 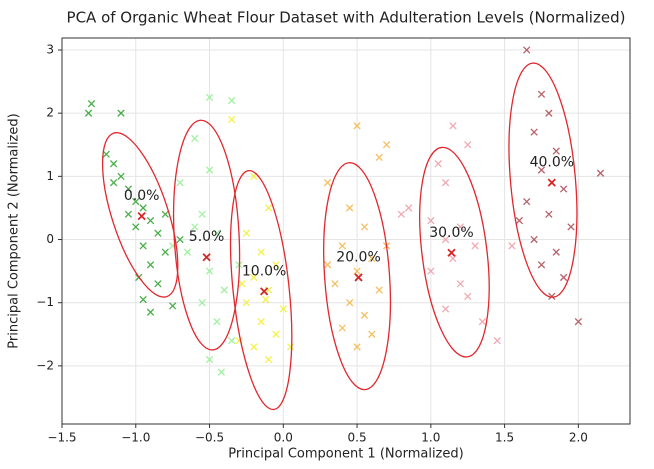 I want to click on group-label: 10.0%, so click(x=264, y=271).